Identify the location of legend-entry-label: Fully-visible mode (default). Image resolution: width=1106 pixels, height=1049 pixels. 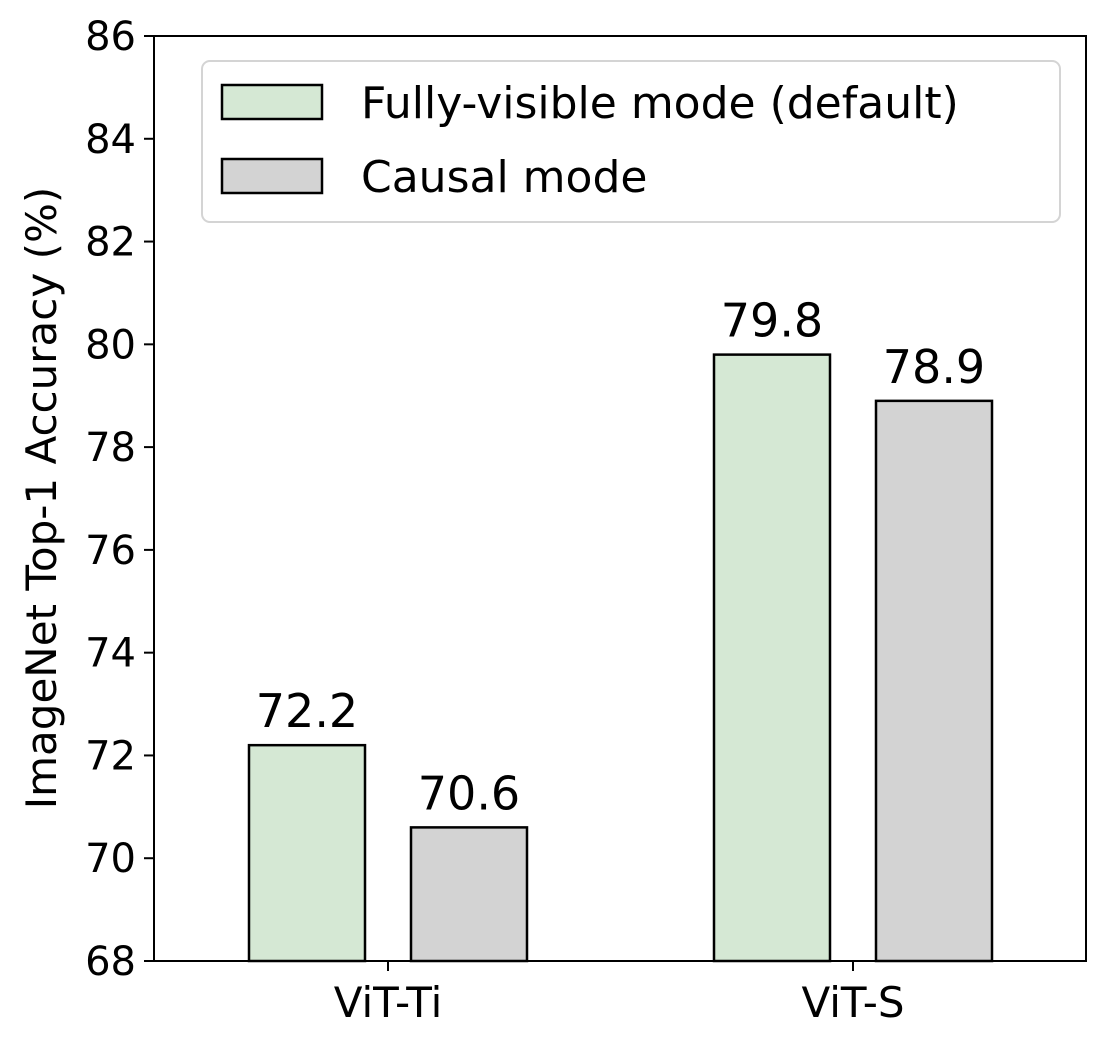
(660, 103).